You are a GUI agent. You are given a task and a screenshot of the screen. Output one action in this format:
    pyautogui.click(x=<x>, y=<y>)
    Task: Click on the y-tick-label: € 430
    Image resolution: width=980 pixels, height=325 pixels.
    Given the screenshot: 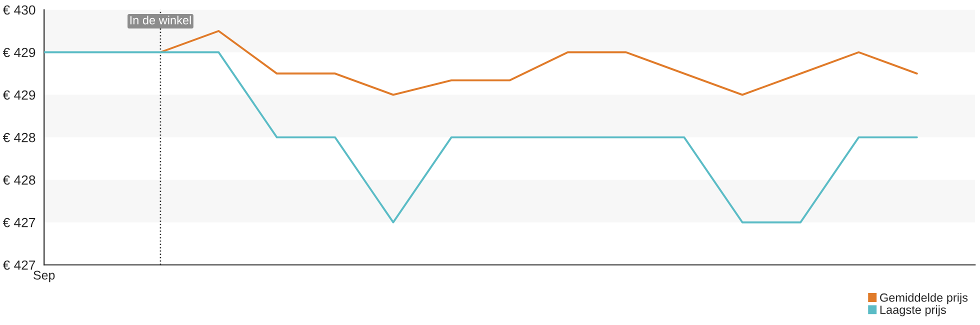 What is the action you would take?
    pyautogui.click(x=19, y=10)
    